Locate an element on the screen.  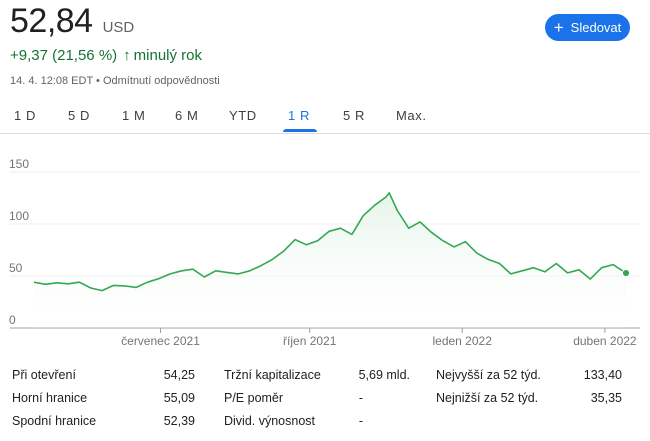
stat-value: 55,09 is located at coordinates (179, 398).